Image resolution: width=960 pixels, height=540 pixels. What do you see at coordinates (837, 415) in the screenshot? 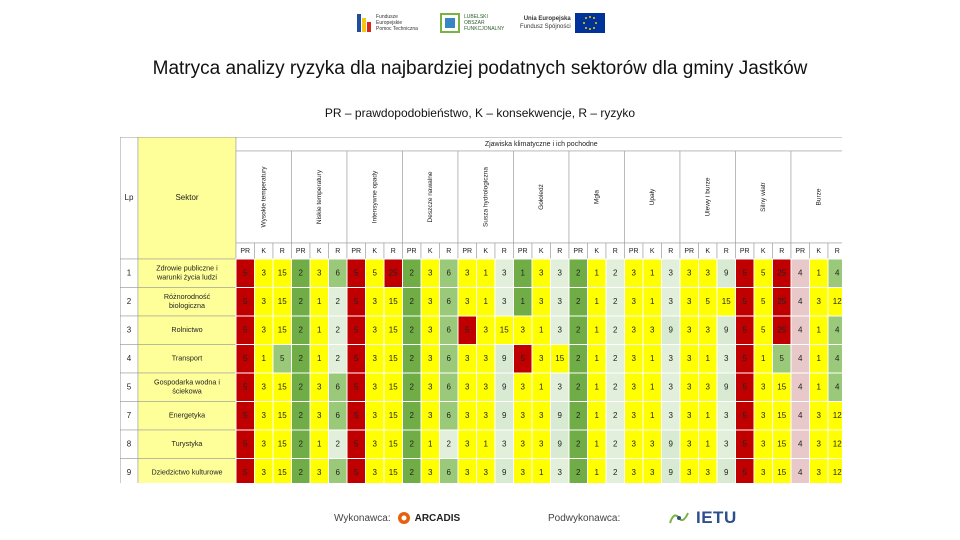
I see `matrix-value: 12` at bounding box center [837, 415].